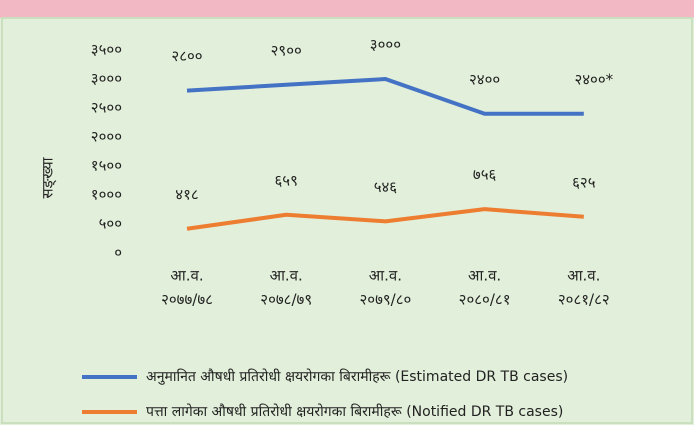 The image size is (694, 425). Describe the element at coordinates (584, 300) in the screenshot. I see `x-tick-label: २०८१/८२` at that location.